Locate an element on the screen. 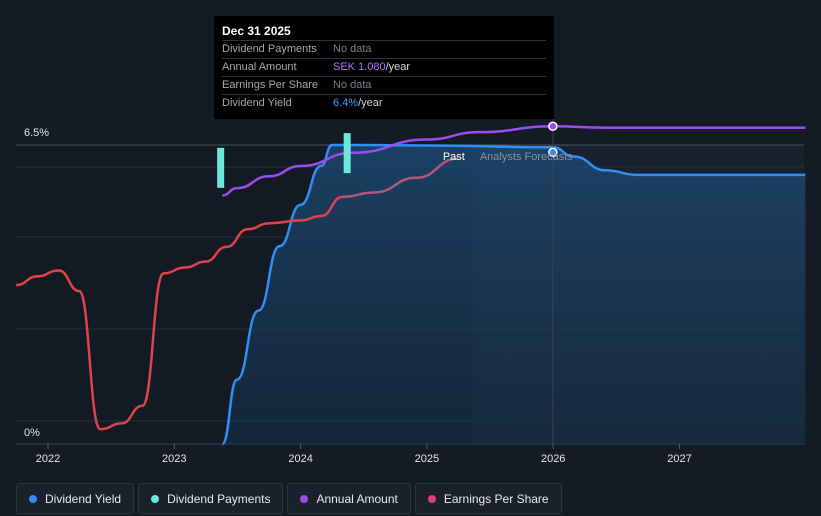 The height and width of the screenshot is (516, 821). tooltip-row-earnings-per-share: Earnings Per Share No data is located at coordinates (384, 85).